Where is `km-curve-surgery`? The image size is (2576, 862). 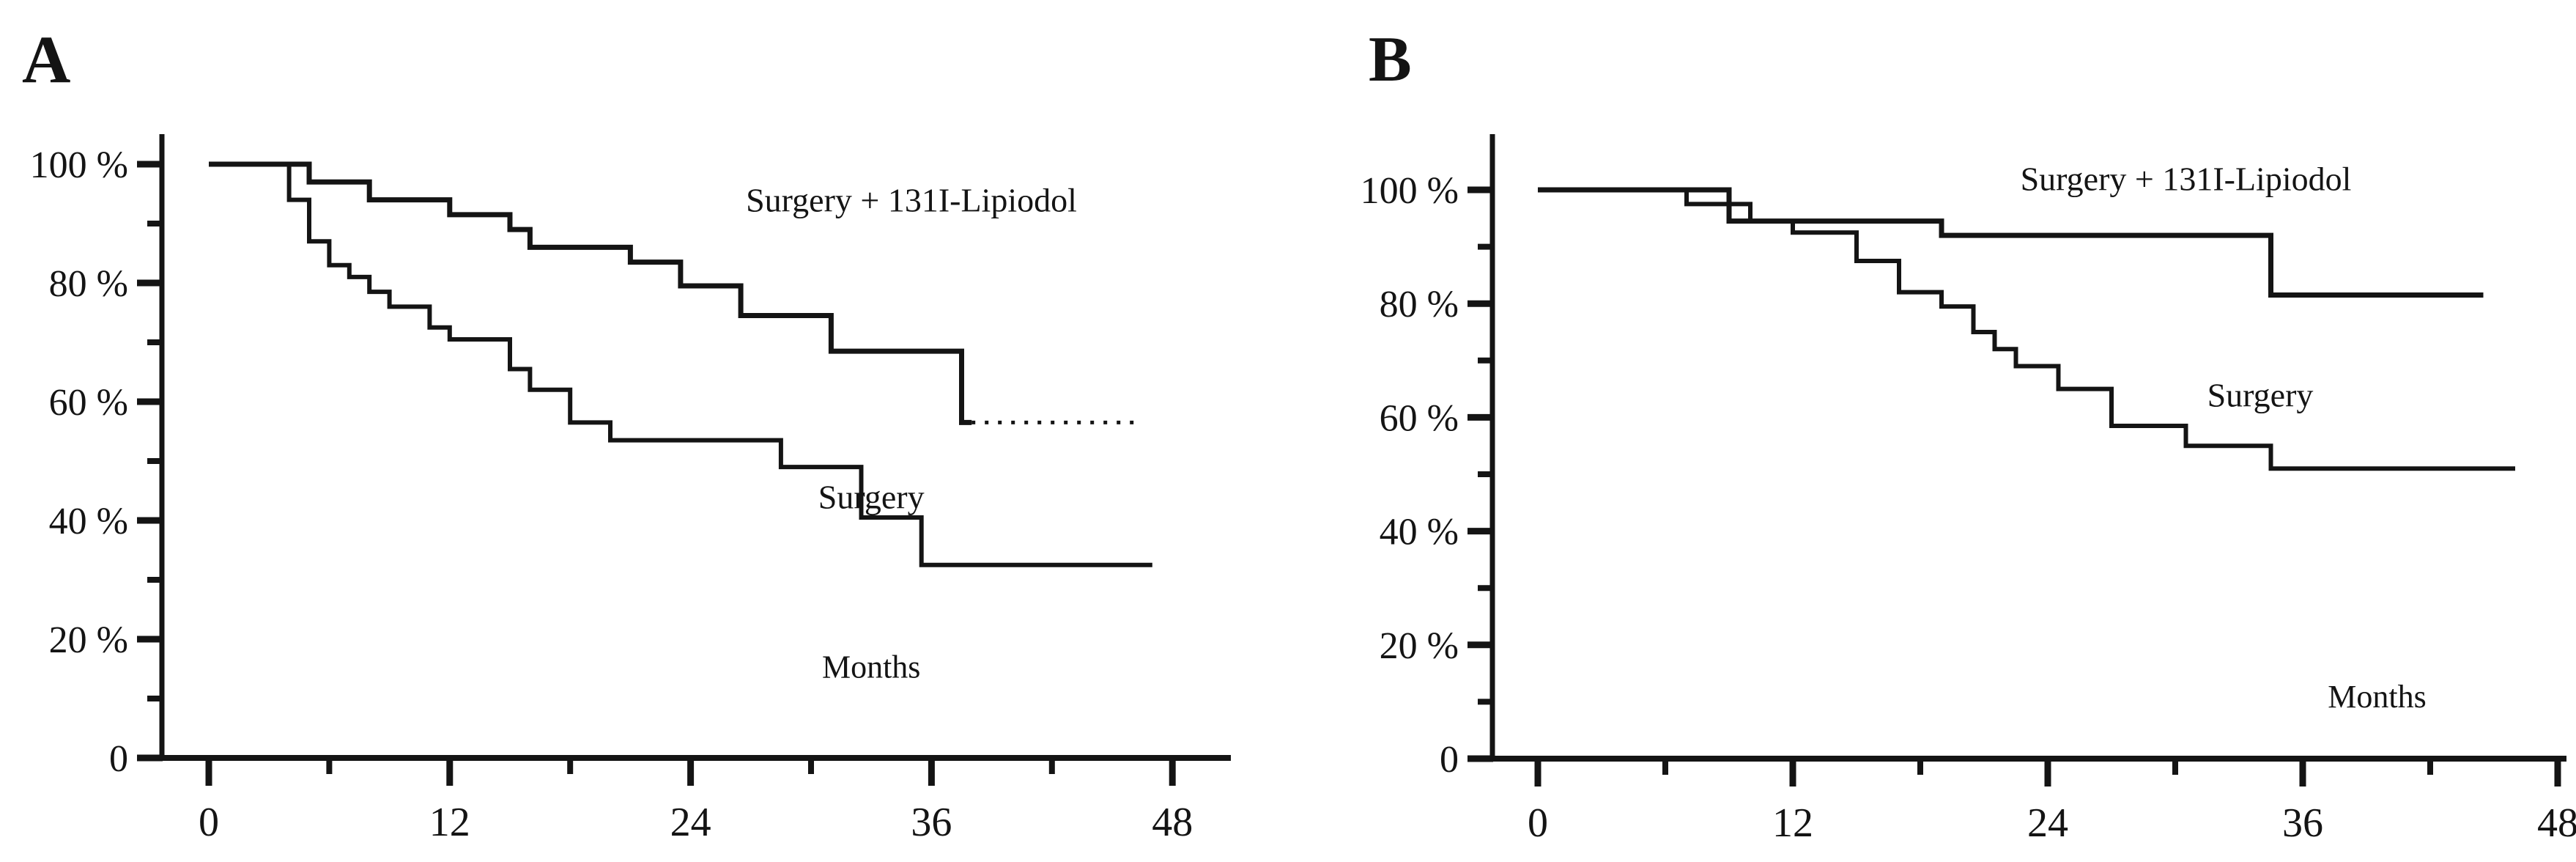 km-curve-surgery is located at coordinates (2026, 330).